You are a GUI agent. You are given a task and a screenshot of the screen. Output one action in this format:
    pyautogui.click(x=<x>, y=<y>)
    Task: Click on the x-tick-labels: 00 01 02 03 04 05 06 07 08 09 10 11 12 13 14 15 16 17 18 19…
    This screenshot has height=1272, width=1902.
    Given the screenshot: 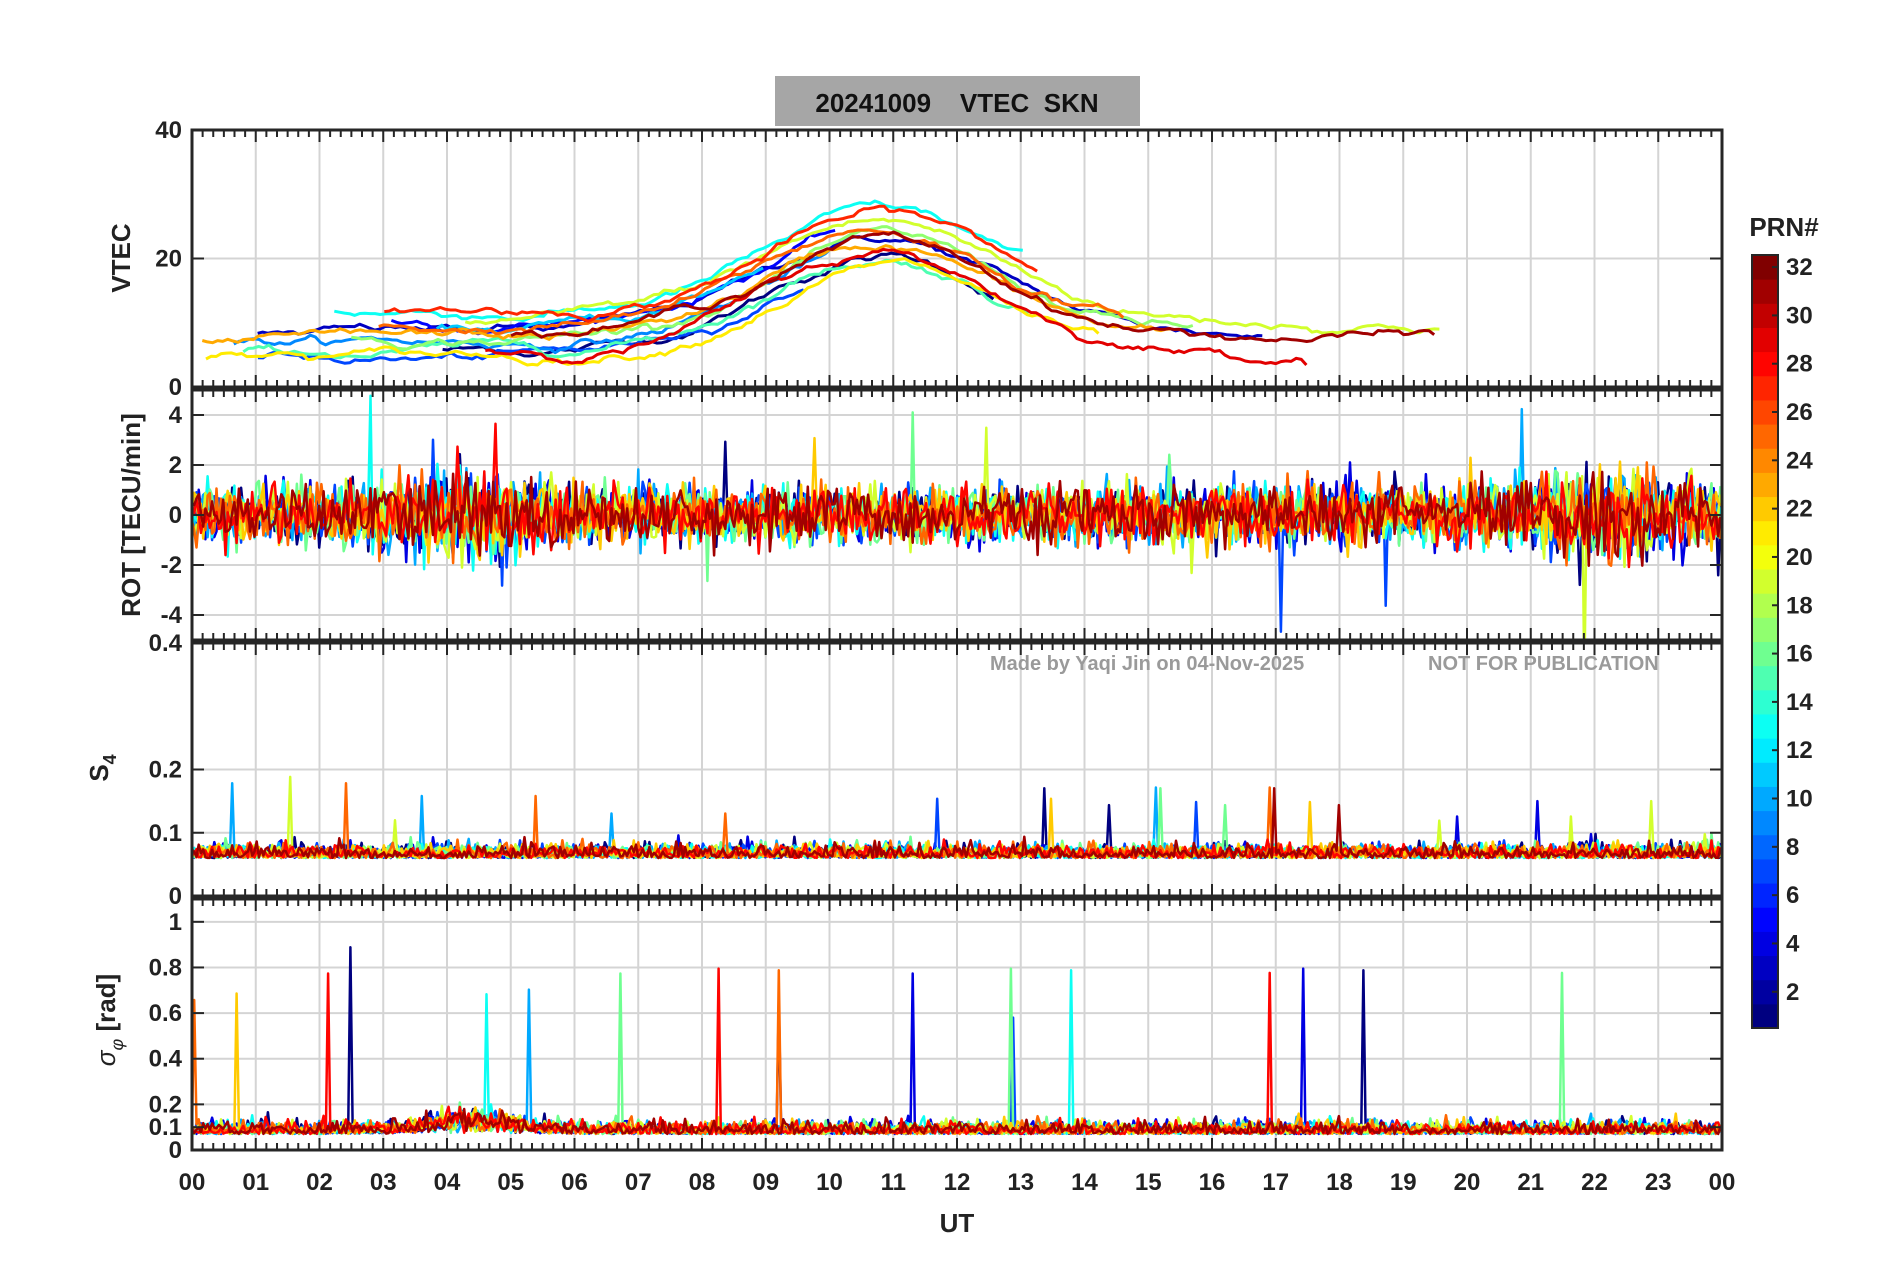 What is the action you would take?
    pyautogui.click(x=957, y=1182)
    